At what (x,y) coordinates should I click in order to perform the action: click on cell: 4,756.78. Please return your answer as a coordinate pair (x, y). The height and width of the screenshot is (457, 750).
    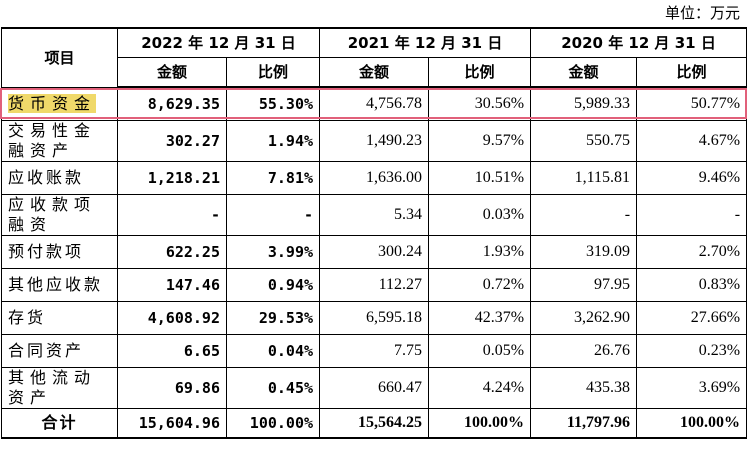
    Looking at the image, I should click on (374, 103).